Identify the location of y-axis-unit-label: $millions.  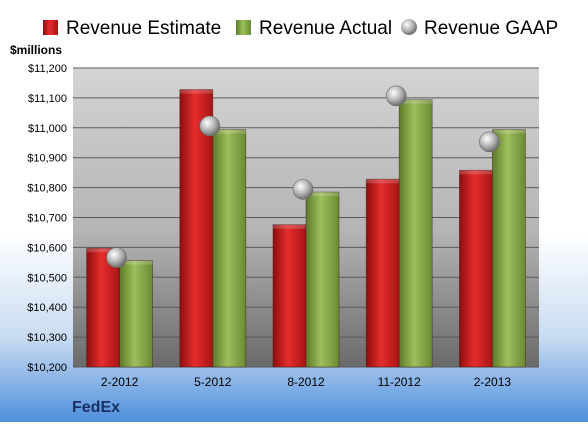
(36, 50).